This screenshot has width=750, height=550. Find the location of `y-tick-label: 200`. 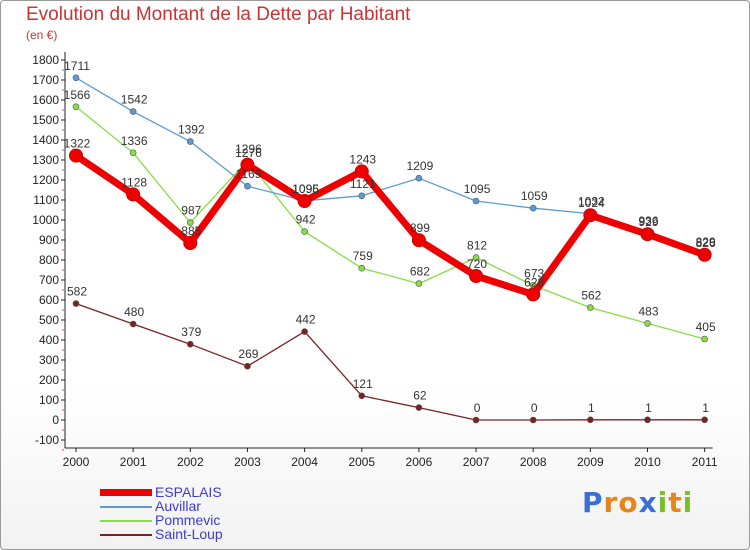

y-tick-label: 200 is located at coordinates (49, 380).